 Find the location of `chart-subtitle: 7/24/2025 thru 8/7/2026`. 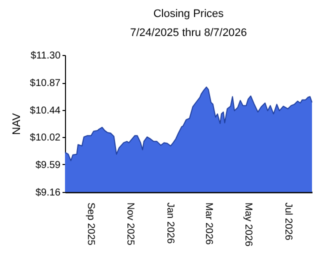

chart-subtitle: 7/24/2025 thru 8/7/2026 is located at coordinates (188, 33).